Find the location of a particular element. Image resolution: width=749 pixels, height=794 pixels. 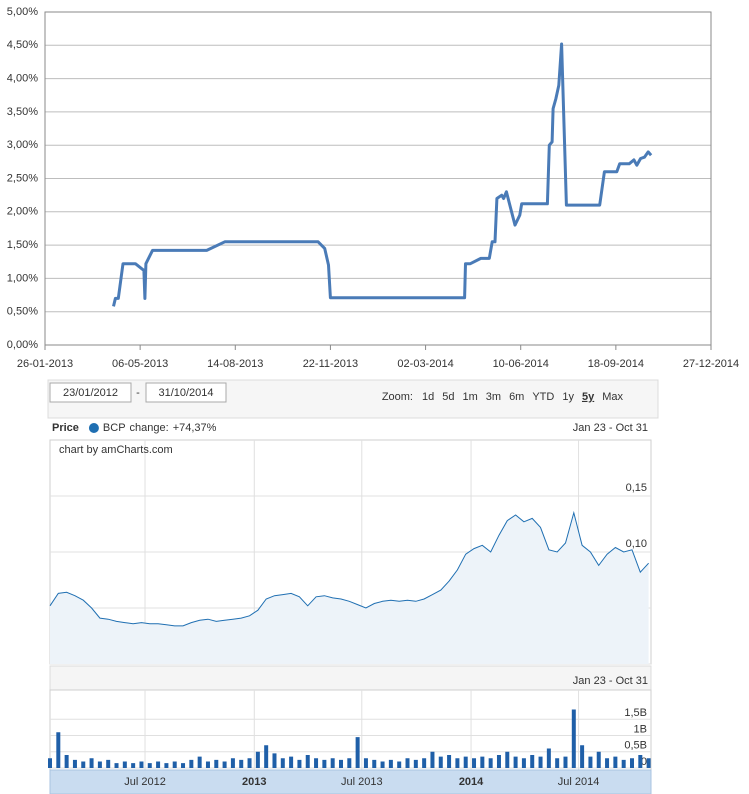

x-tick-label: Jul 2012 is located at coordinates (145, 782).